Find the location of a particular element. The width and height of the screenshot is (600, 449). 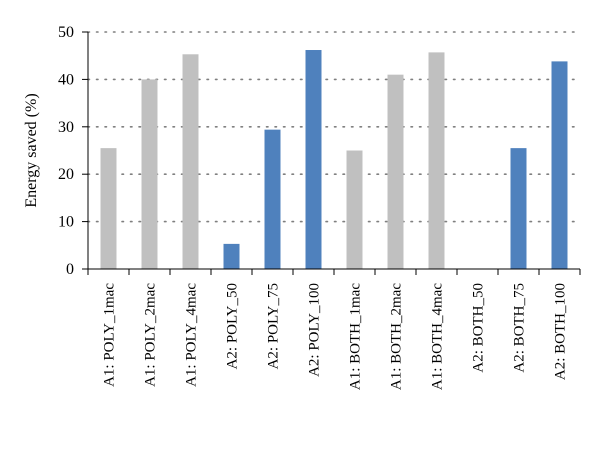

category-label: A1: BOTH_2mac is located at coordinates (397, 336).